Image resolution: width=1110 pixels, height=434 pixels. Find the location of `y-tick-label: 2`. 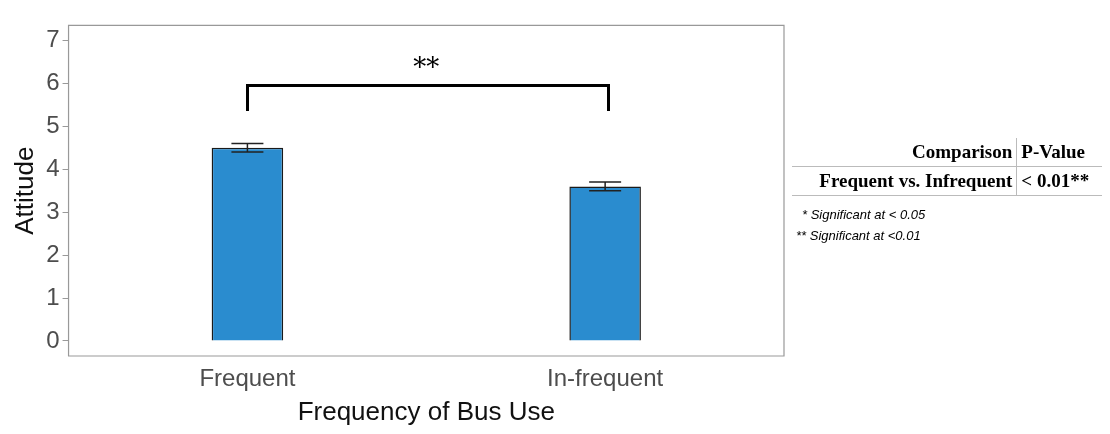

y-tick-label: 2 is located at coordinates (53, 253).